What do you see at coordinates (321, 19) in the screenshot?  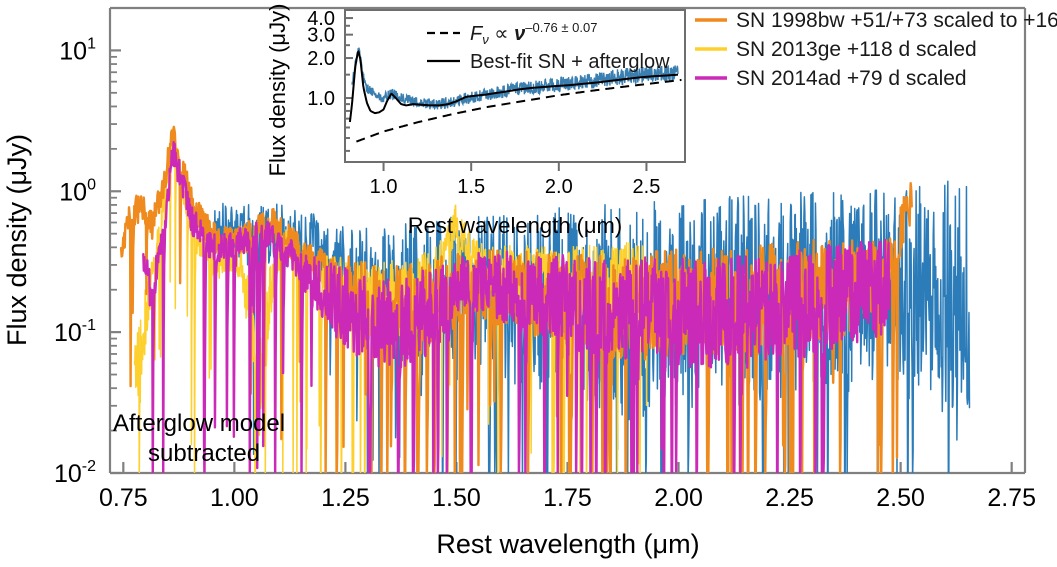 I see `inset-y-tick-label: 4.0` at bounding box center [321, 19].